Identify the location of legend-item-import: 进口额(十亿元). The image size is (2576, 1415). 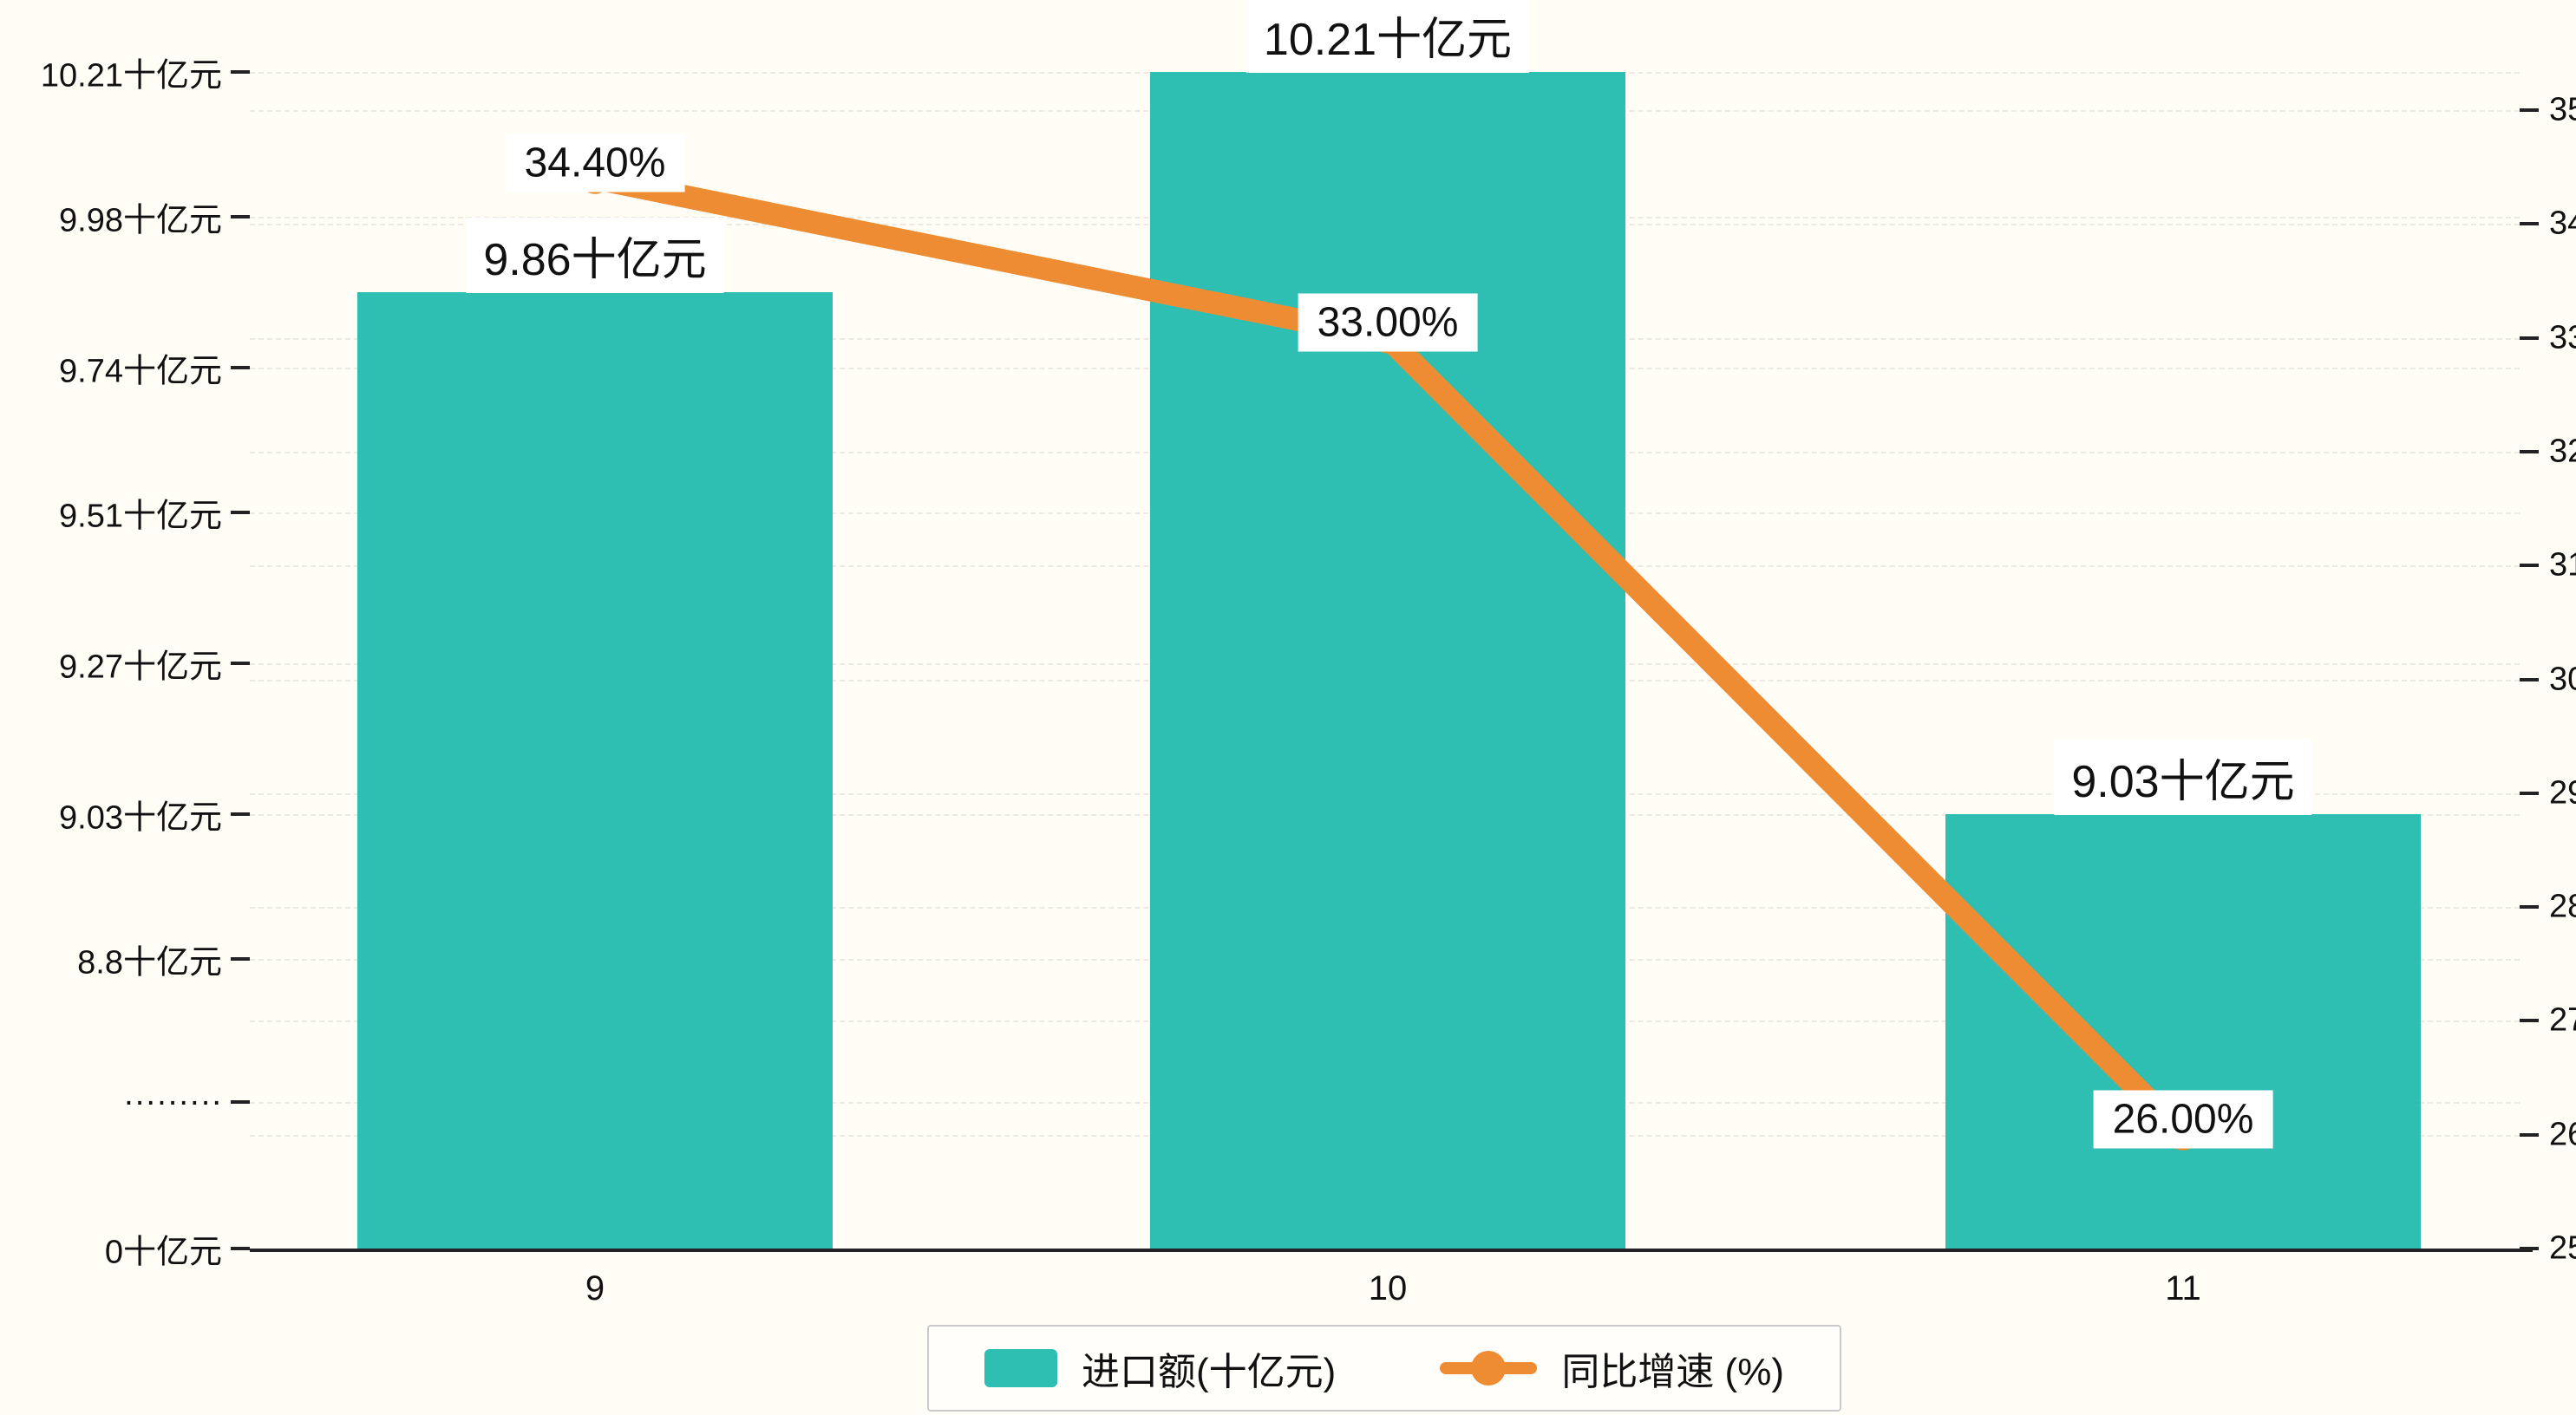
(1160, 1368).